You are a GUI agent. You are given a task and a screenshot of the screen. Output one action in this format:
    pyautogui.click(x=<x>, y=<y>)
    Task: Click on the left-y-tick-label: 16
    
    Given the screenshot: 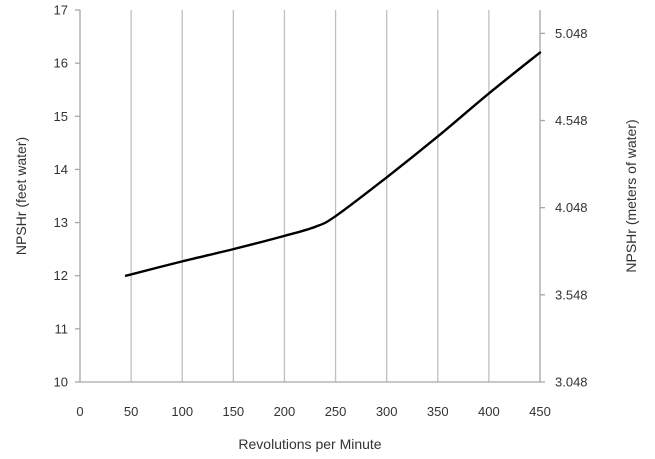 What is the action you would take?
    pyautogui.click(x=61, y=63)
    